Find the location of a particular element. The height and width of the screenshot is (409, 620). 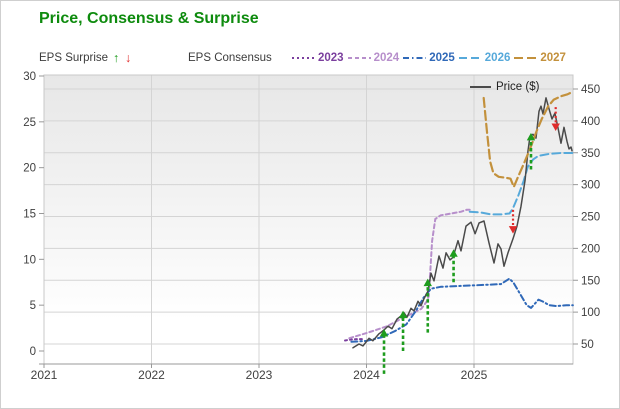

series-line-2027 is located at coordinates (528, 139).